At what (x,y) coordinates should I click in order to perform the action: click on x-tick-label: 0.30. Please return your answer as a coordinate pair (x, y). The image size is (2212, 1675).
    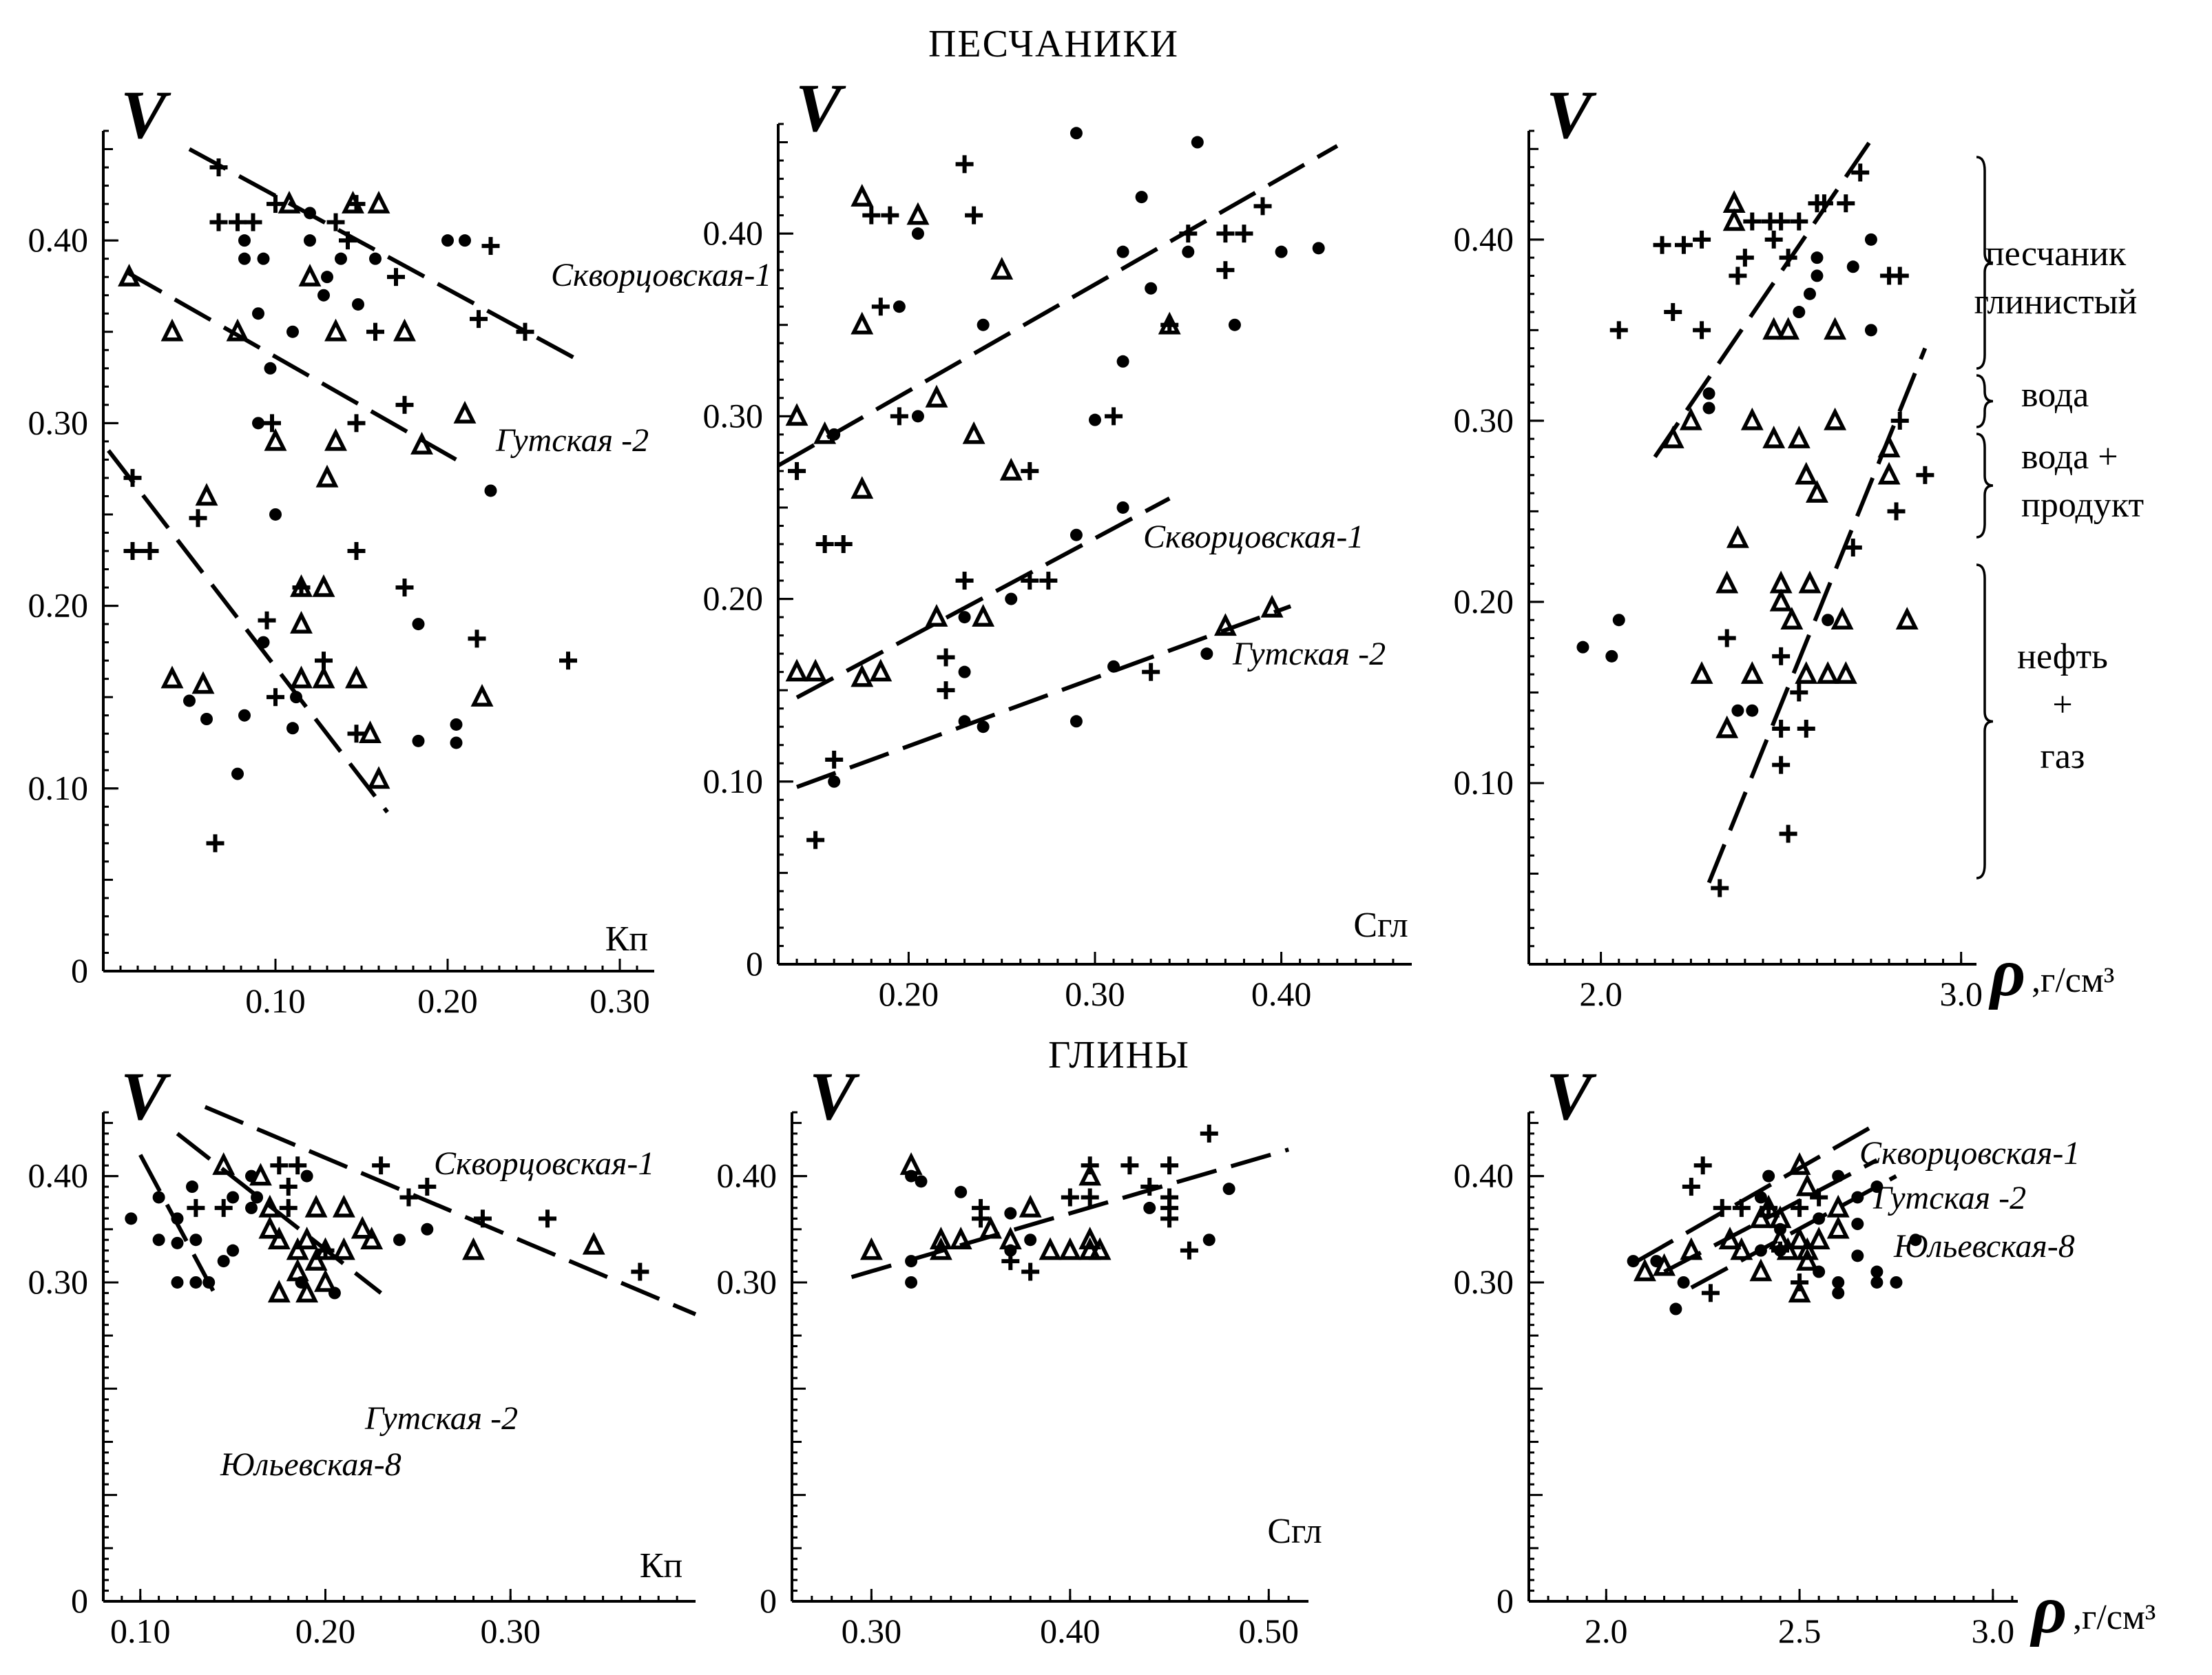
    Looking at the image, I should click on (619, 1001).